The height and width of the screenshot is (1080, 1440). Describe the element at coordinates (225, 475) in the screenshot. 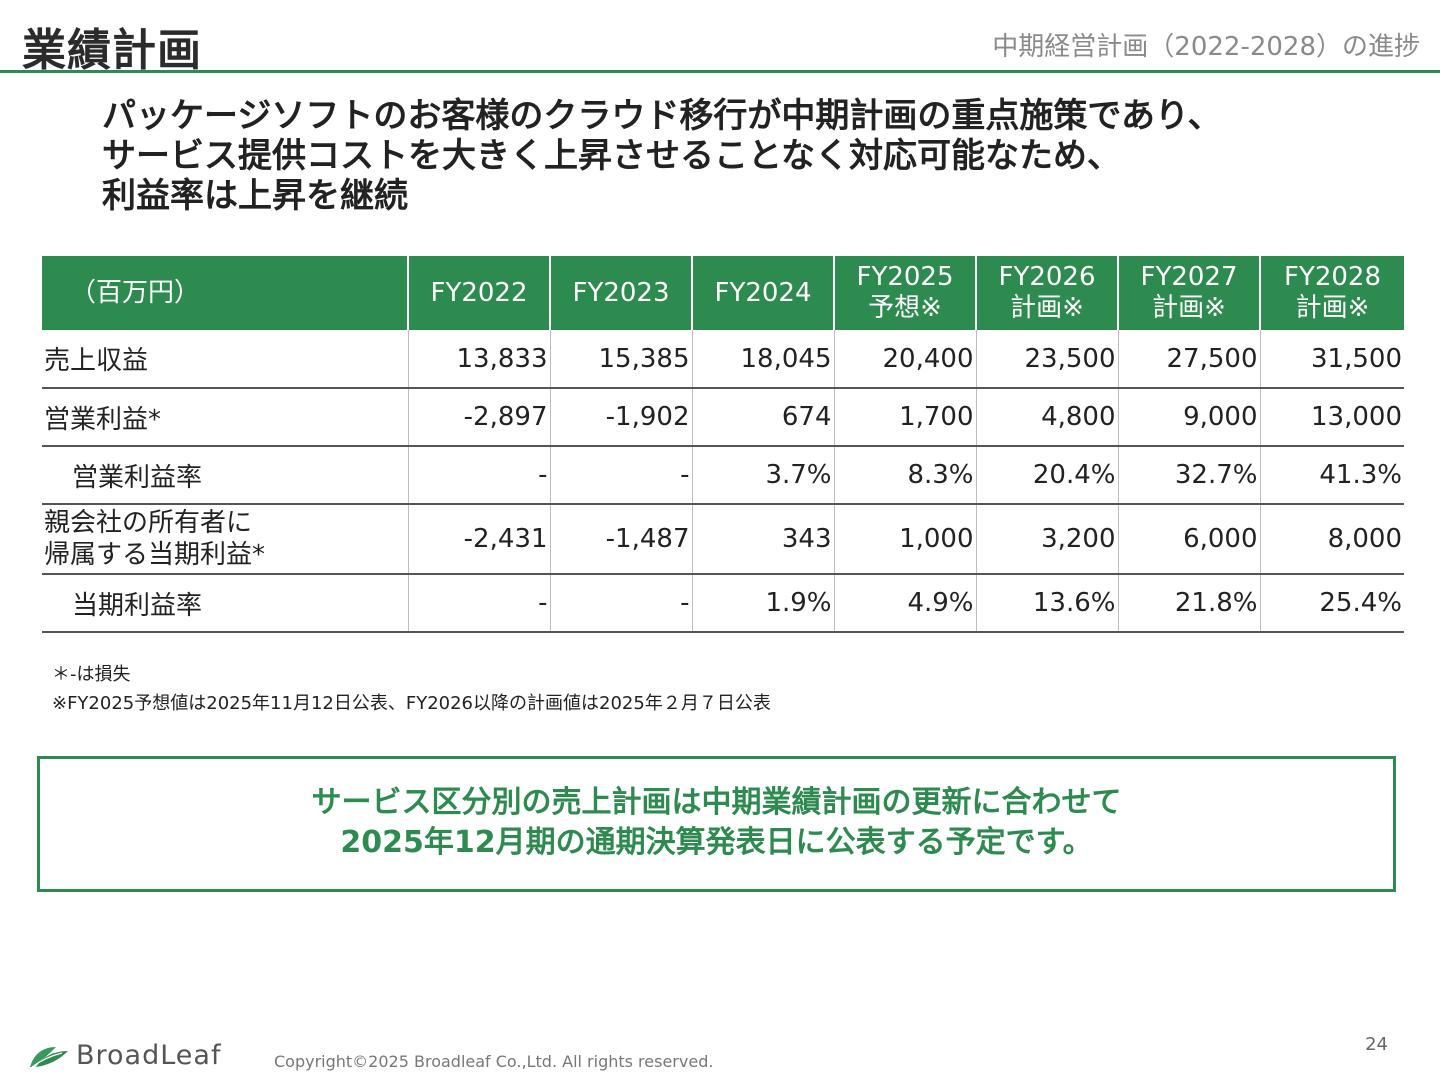

I see `row-label: 営業利益率` at that location.